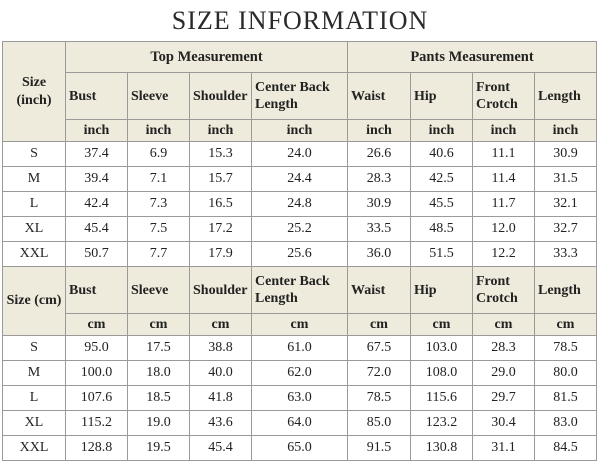  I want to click on table-row: L 107.6 18.5 41.8 63.0 78.5 115.6 29.7 81.5, so click(299, 398).